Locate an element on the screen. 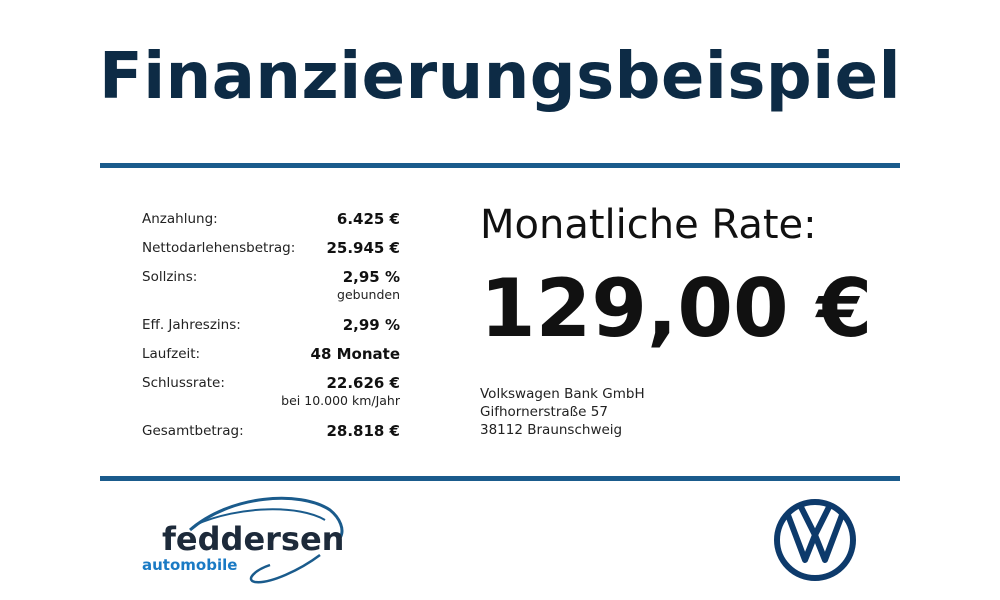 Image resolution: width=1000 pixels, height=600 pixels. row-note: bei 10.000 km/Jahr is located at coordinates (340, 400).